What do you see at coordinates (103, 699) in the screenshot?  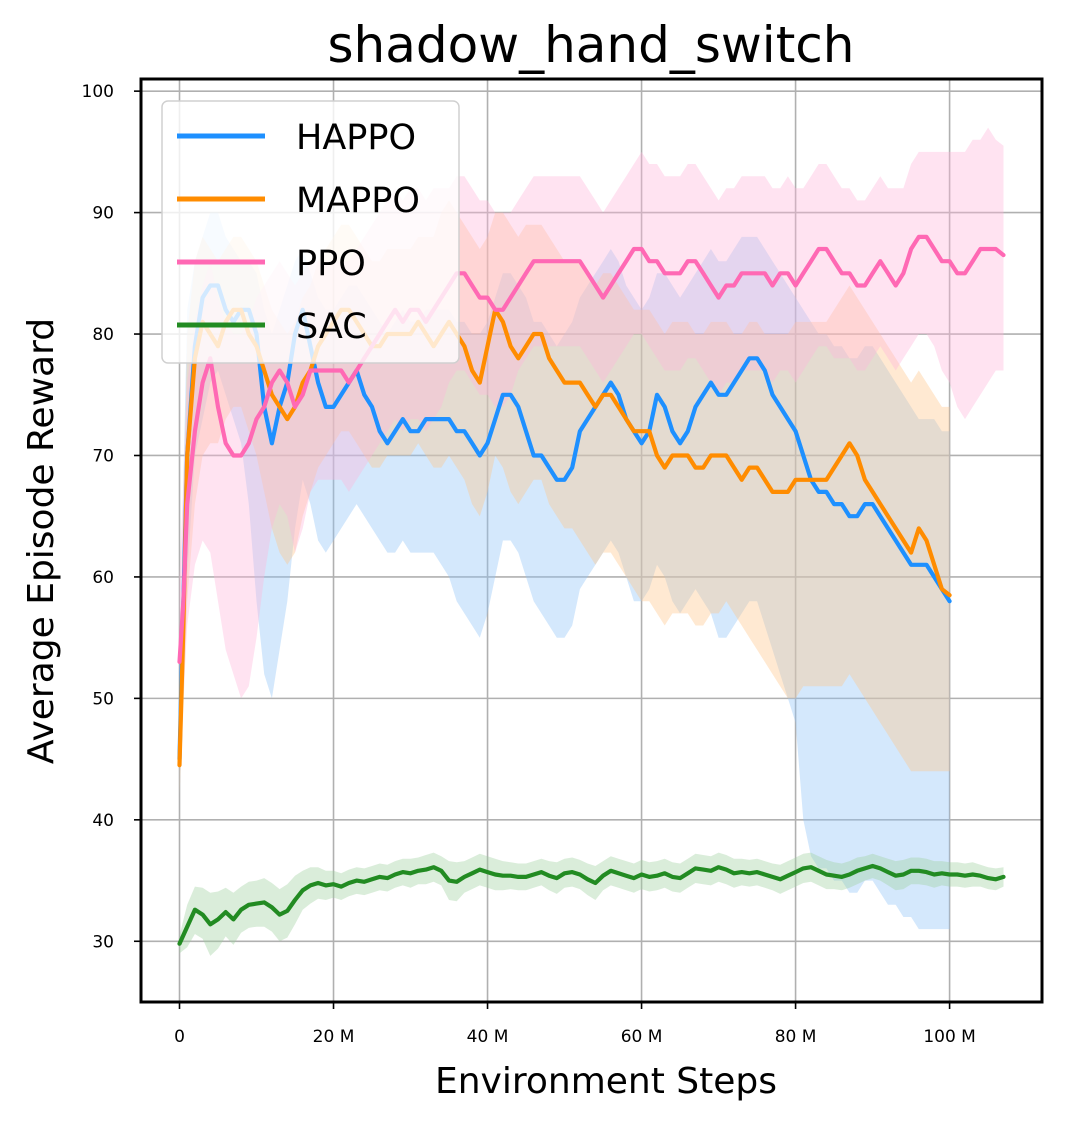 I see `y-tick-label: 50` at bounding box center [103, 699].